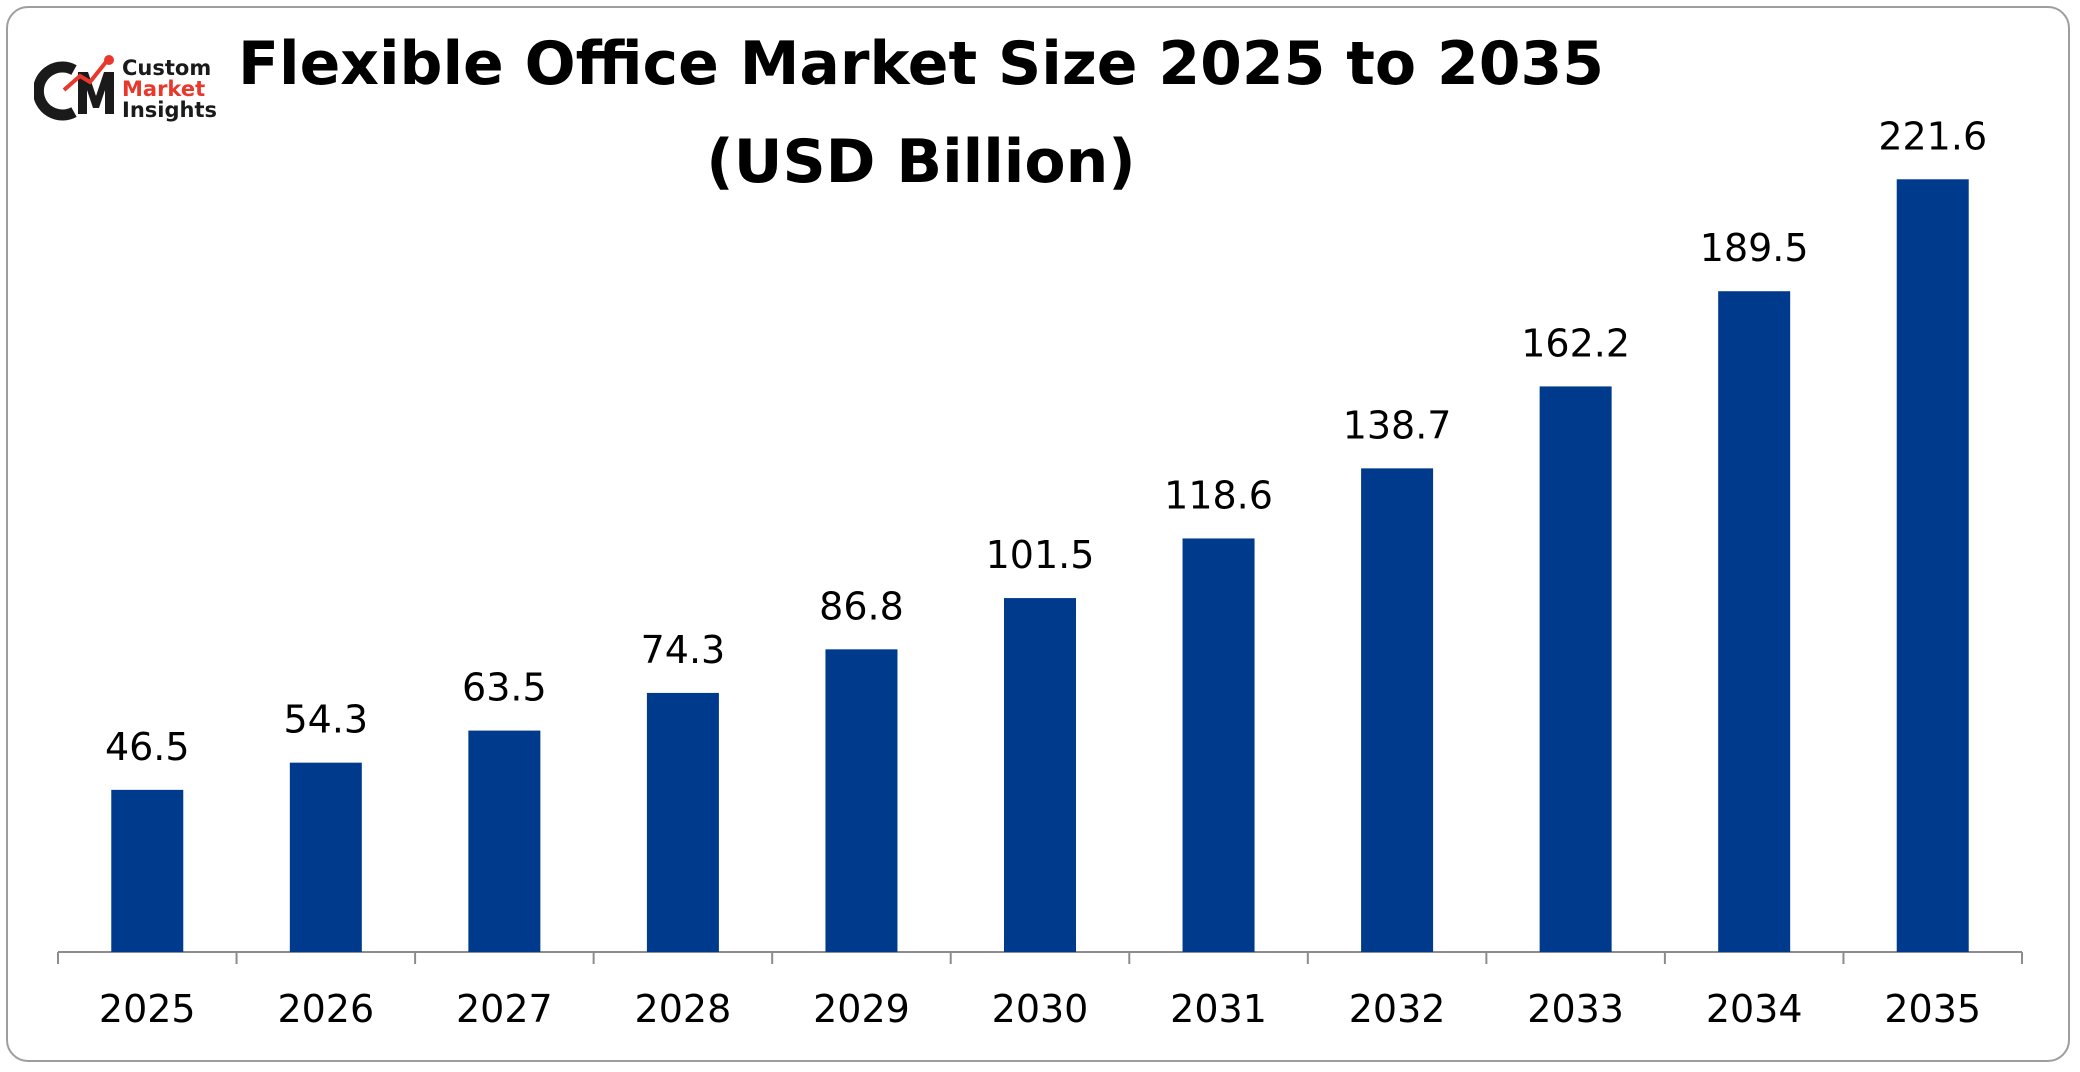 Image resolution: width=2080 pixels, height=1072 pixels. I want to click on brand-logo: Custom Market Insights, so click(129, 90).